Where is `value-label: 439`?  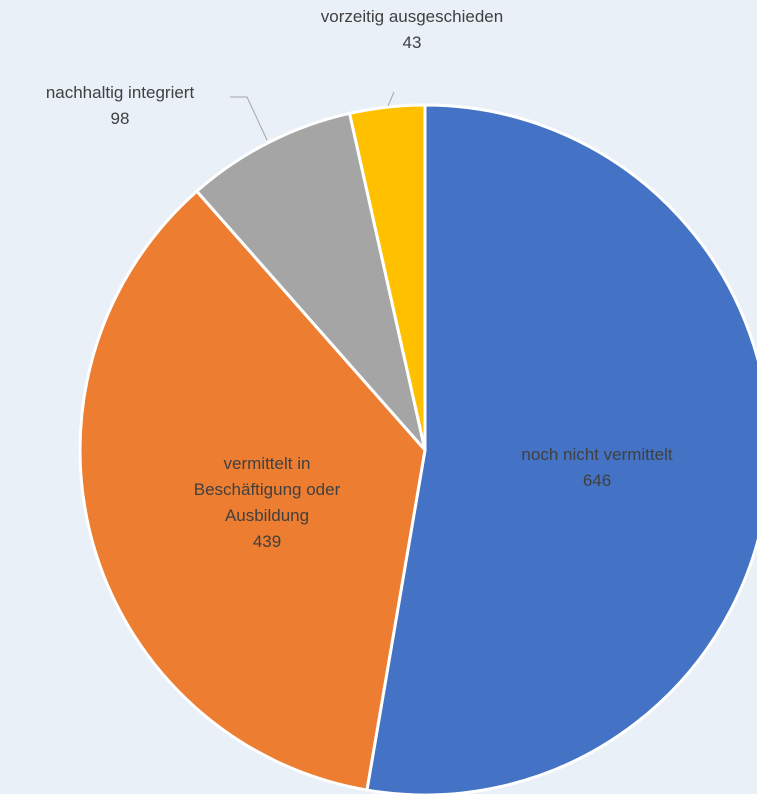 value-label: 439 is located at coordinates (267, 541).